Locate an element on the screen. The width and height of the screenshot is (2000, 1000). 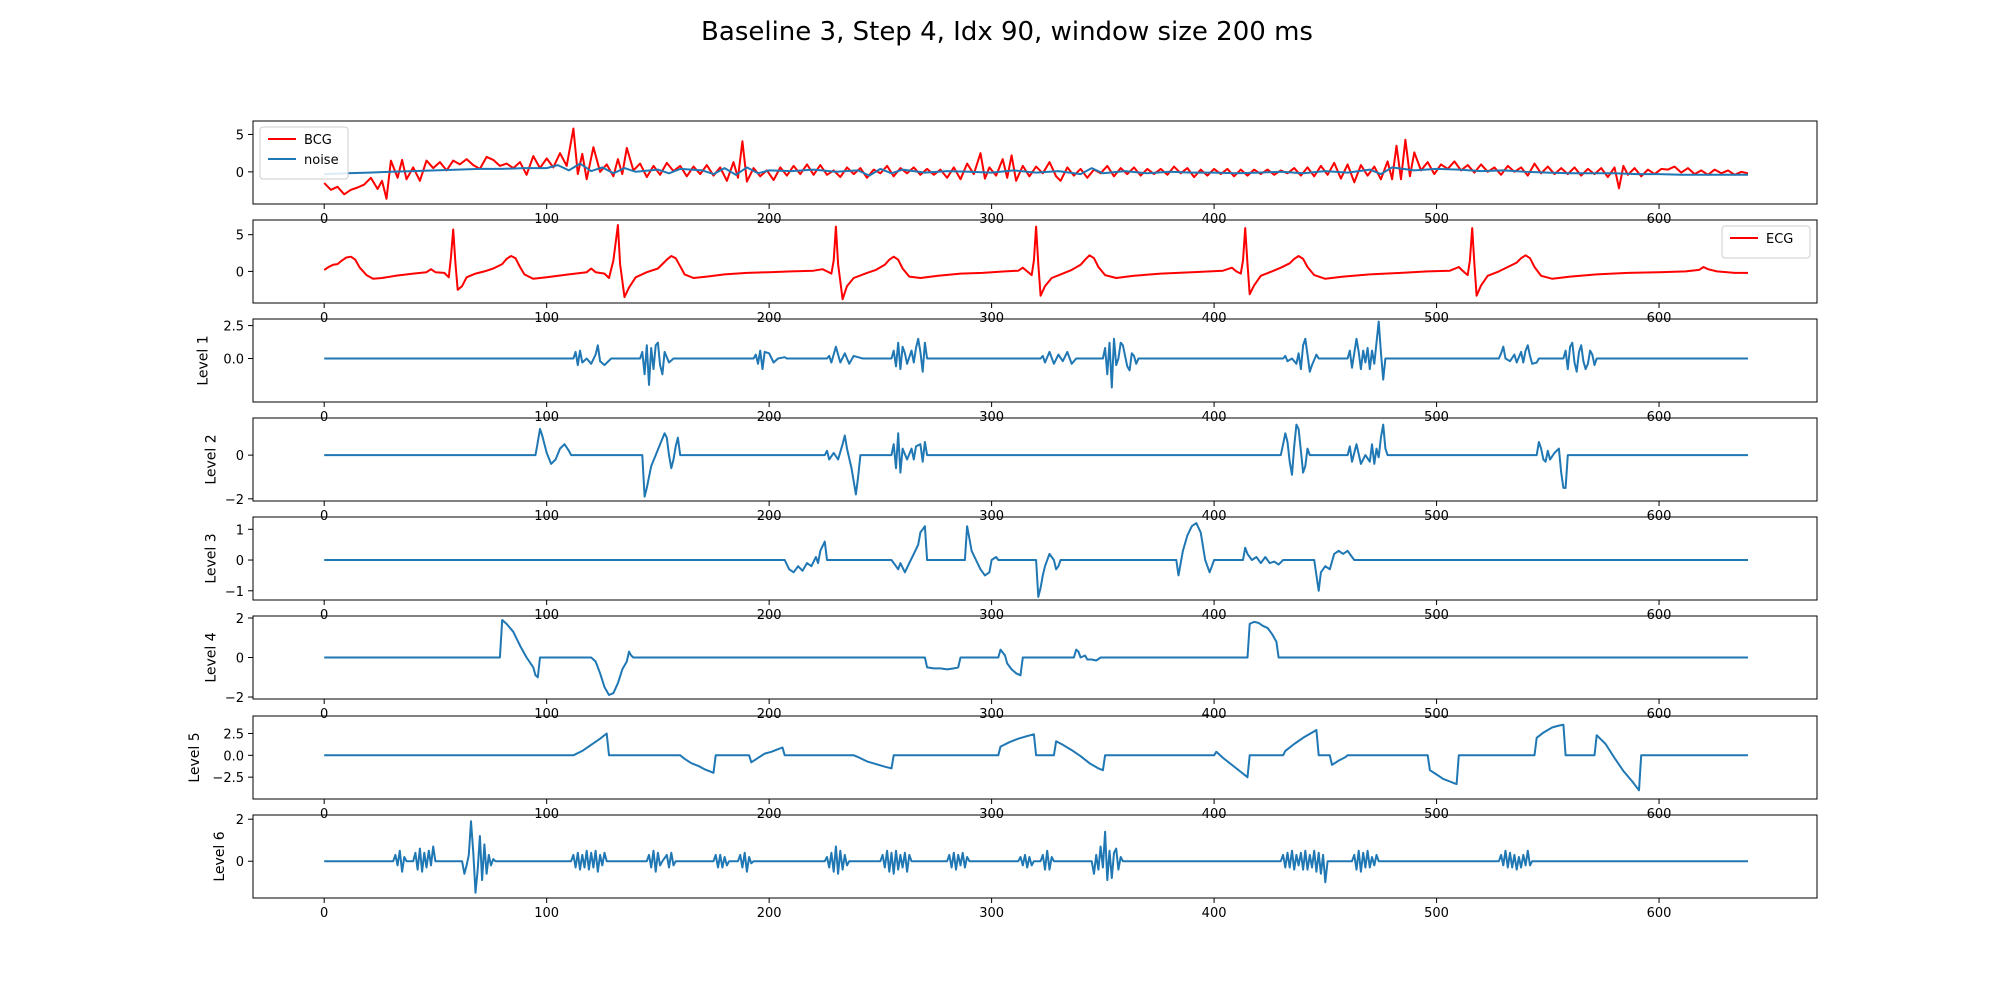
level2-series-level-2-line is located at coordinates (1036, 460).